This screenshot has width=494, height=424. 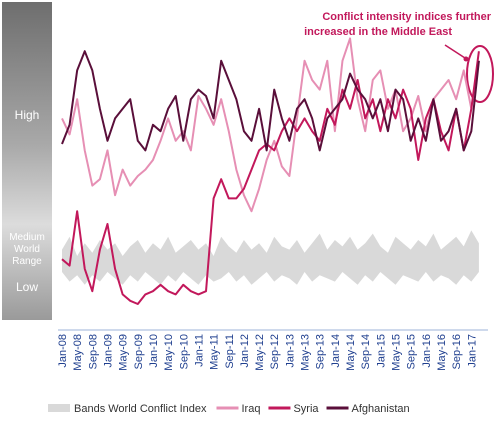 What do you see at coordinates (306, 352) in the screenshot?
I see `x-tick-label: May-13` at bounding box center [306, 352].